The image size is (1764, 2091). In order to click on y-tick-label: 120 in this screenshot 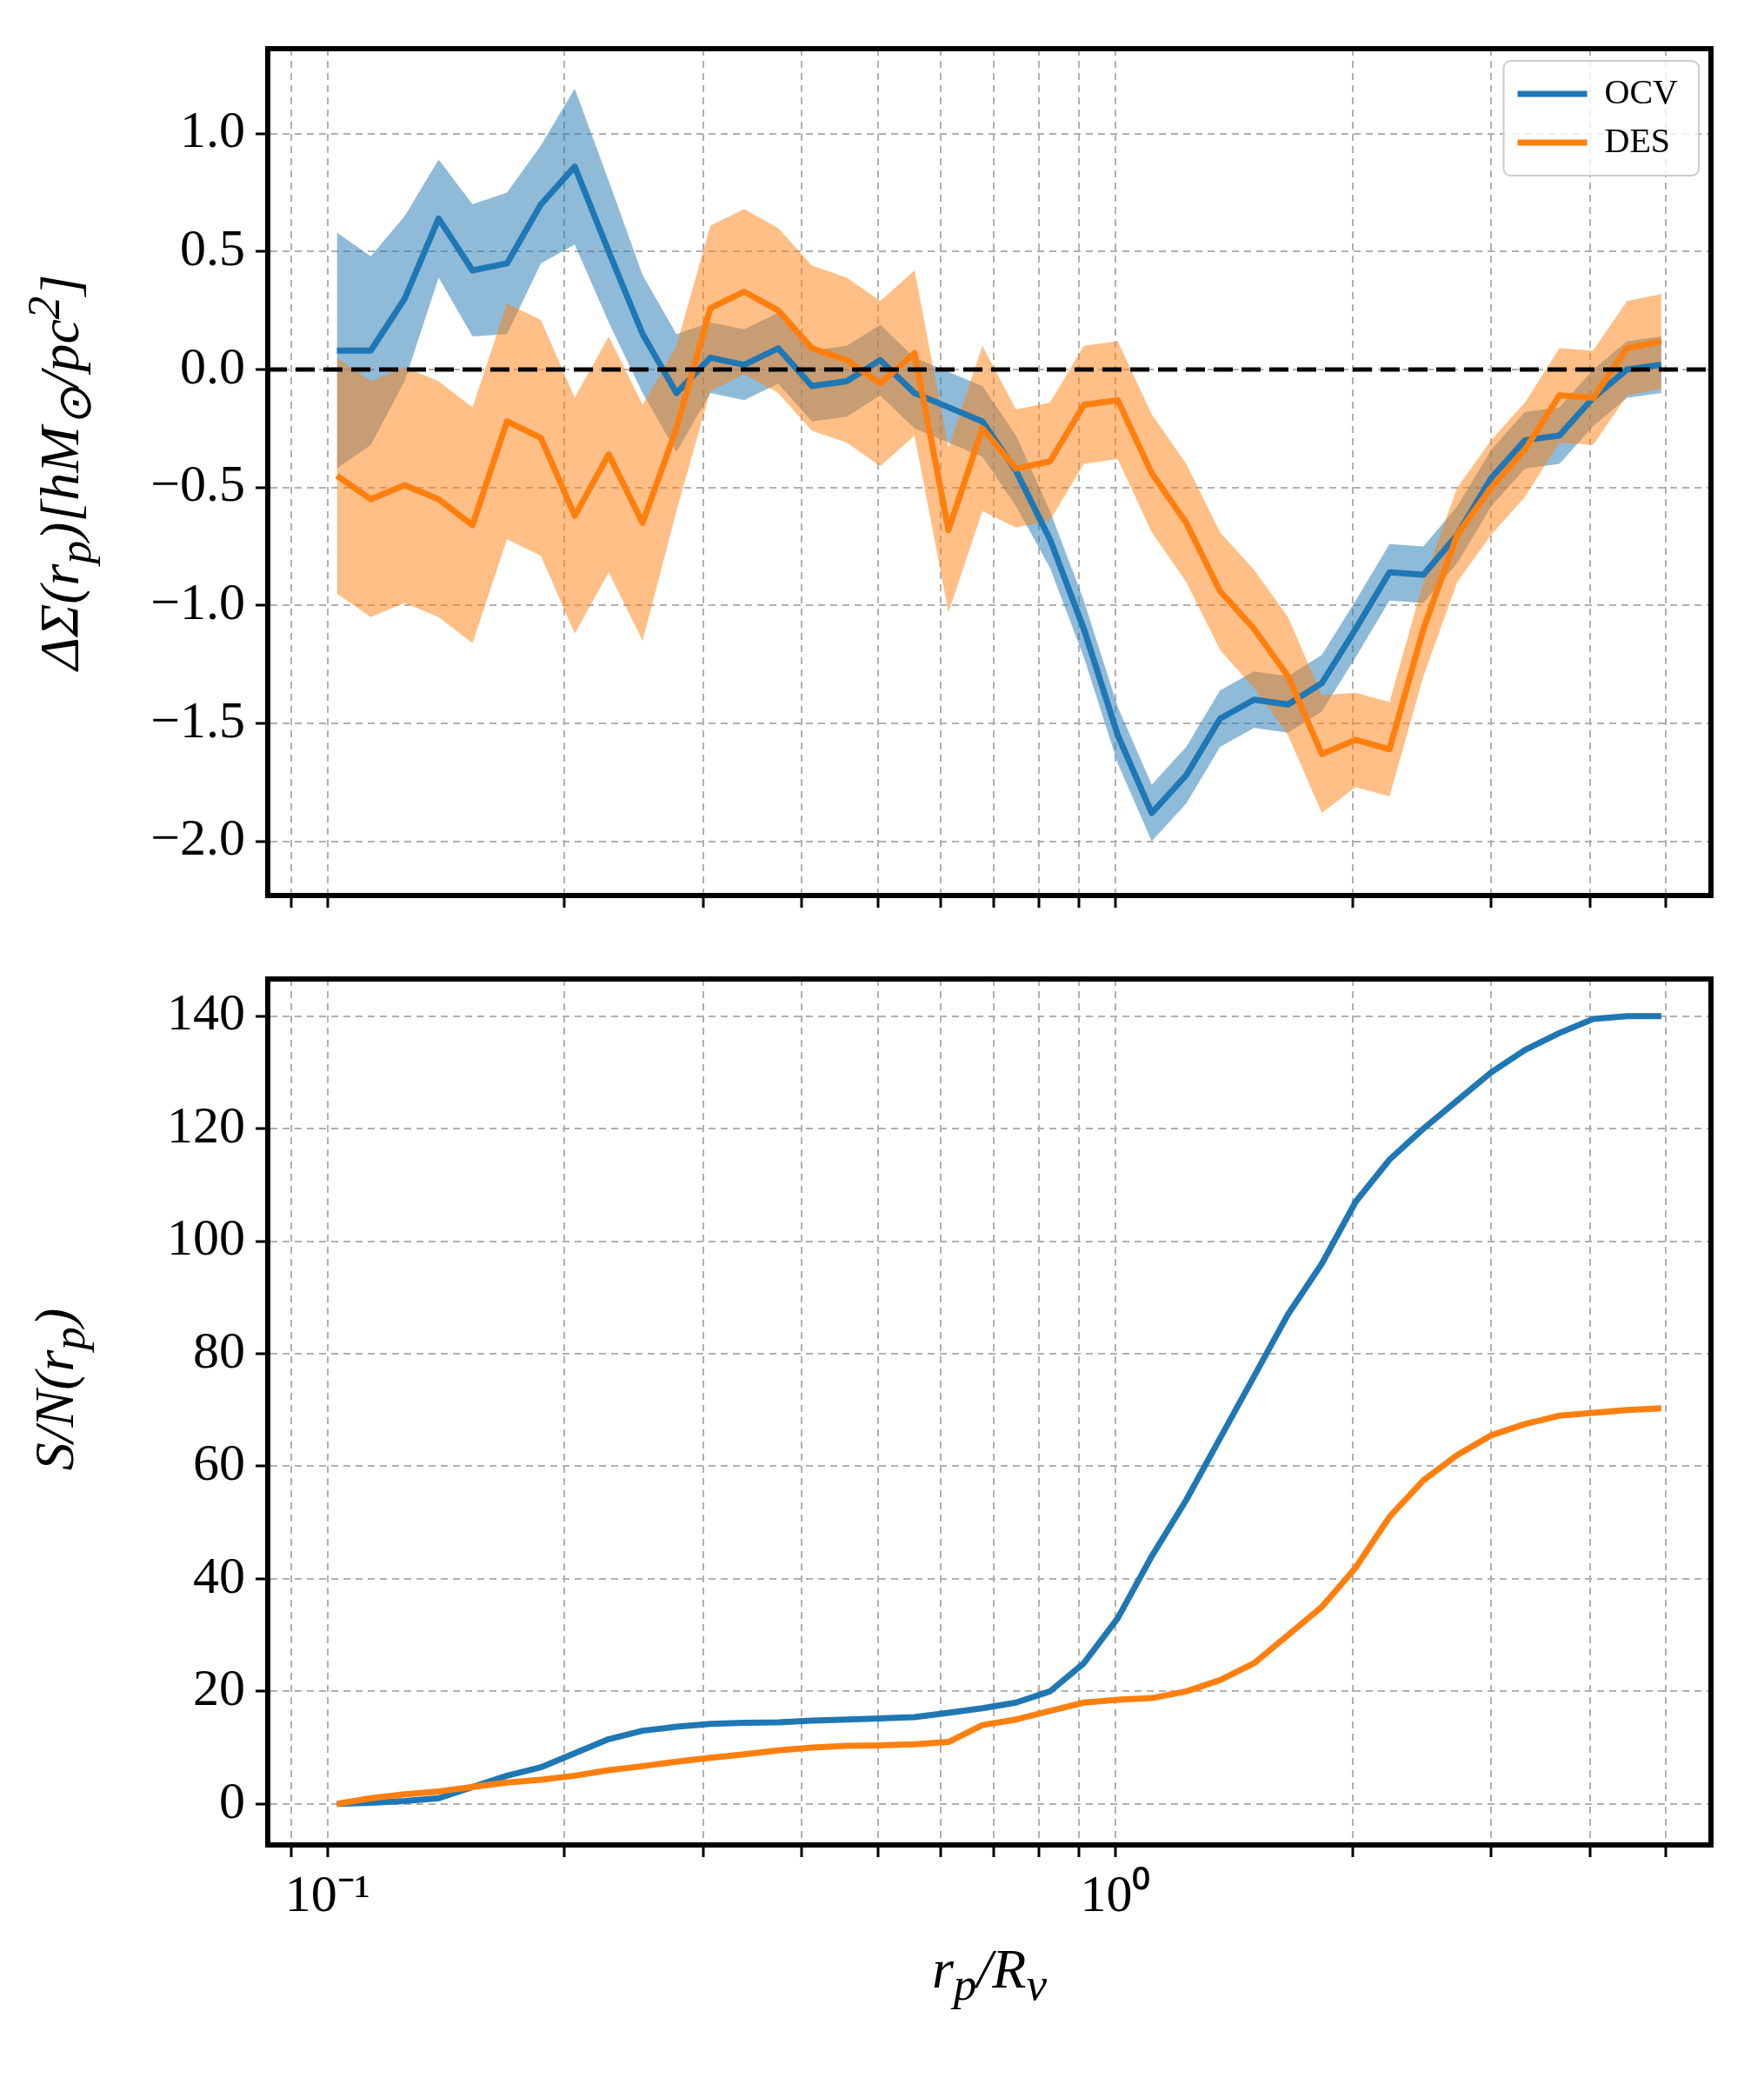, I will do `click(206, 1124)`.